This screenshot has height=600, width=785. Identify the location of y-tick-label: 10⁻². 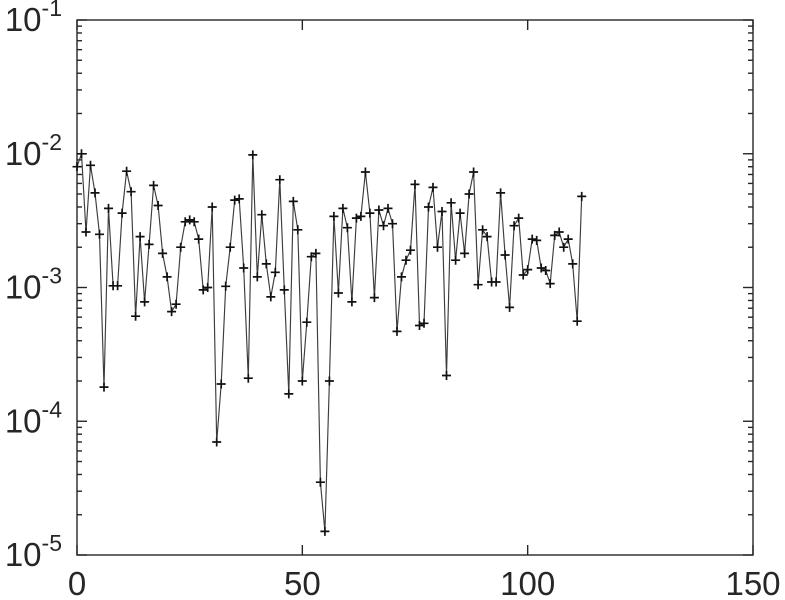
(33, 150).